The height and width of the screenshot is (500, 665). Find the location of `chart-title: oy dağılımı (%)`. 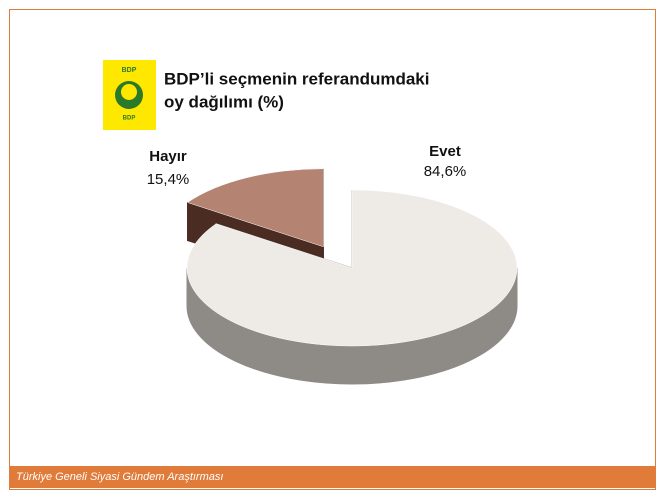

chart-title: oy dağılımı (%) is located at coordinates (224, 101).